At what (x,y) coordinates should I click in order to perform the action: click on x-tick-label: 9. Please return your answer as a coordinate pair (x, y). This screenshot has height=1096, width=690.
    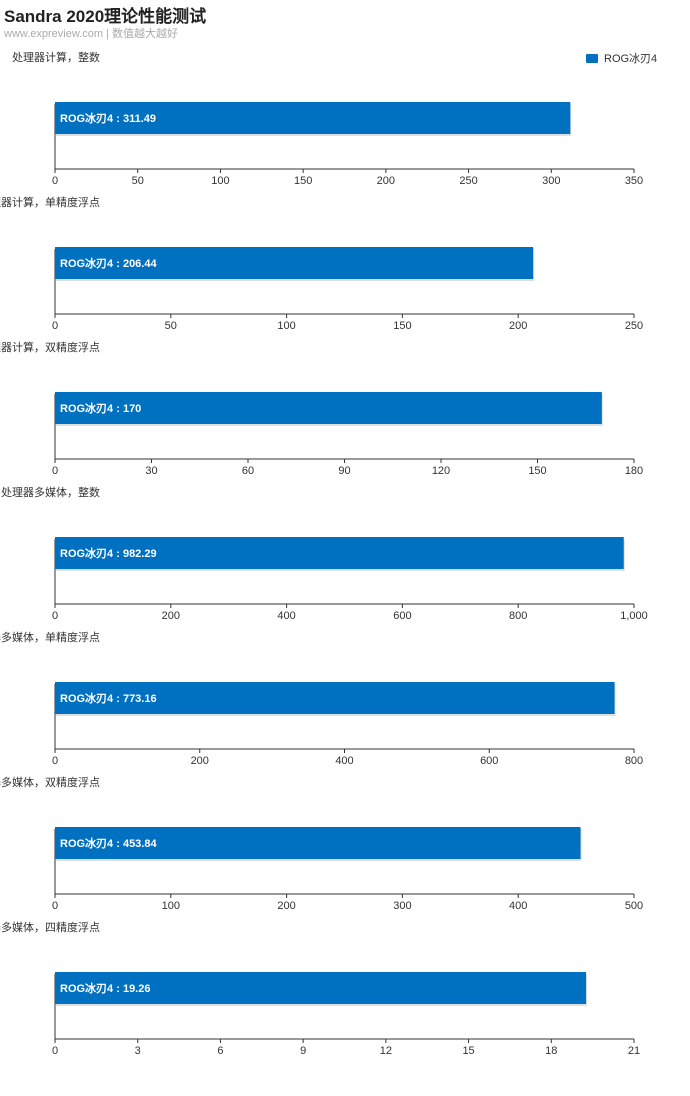
    Looking at the image, I should click on (303, 1051).